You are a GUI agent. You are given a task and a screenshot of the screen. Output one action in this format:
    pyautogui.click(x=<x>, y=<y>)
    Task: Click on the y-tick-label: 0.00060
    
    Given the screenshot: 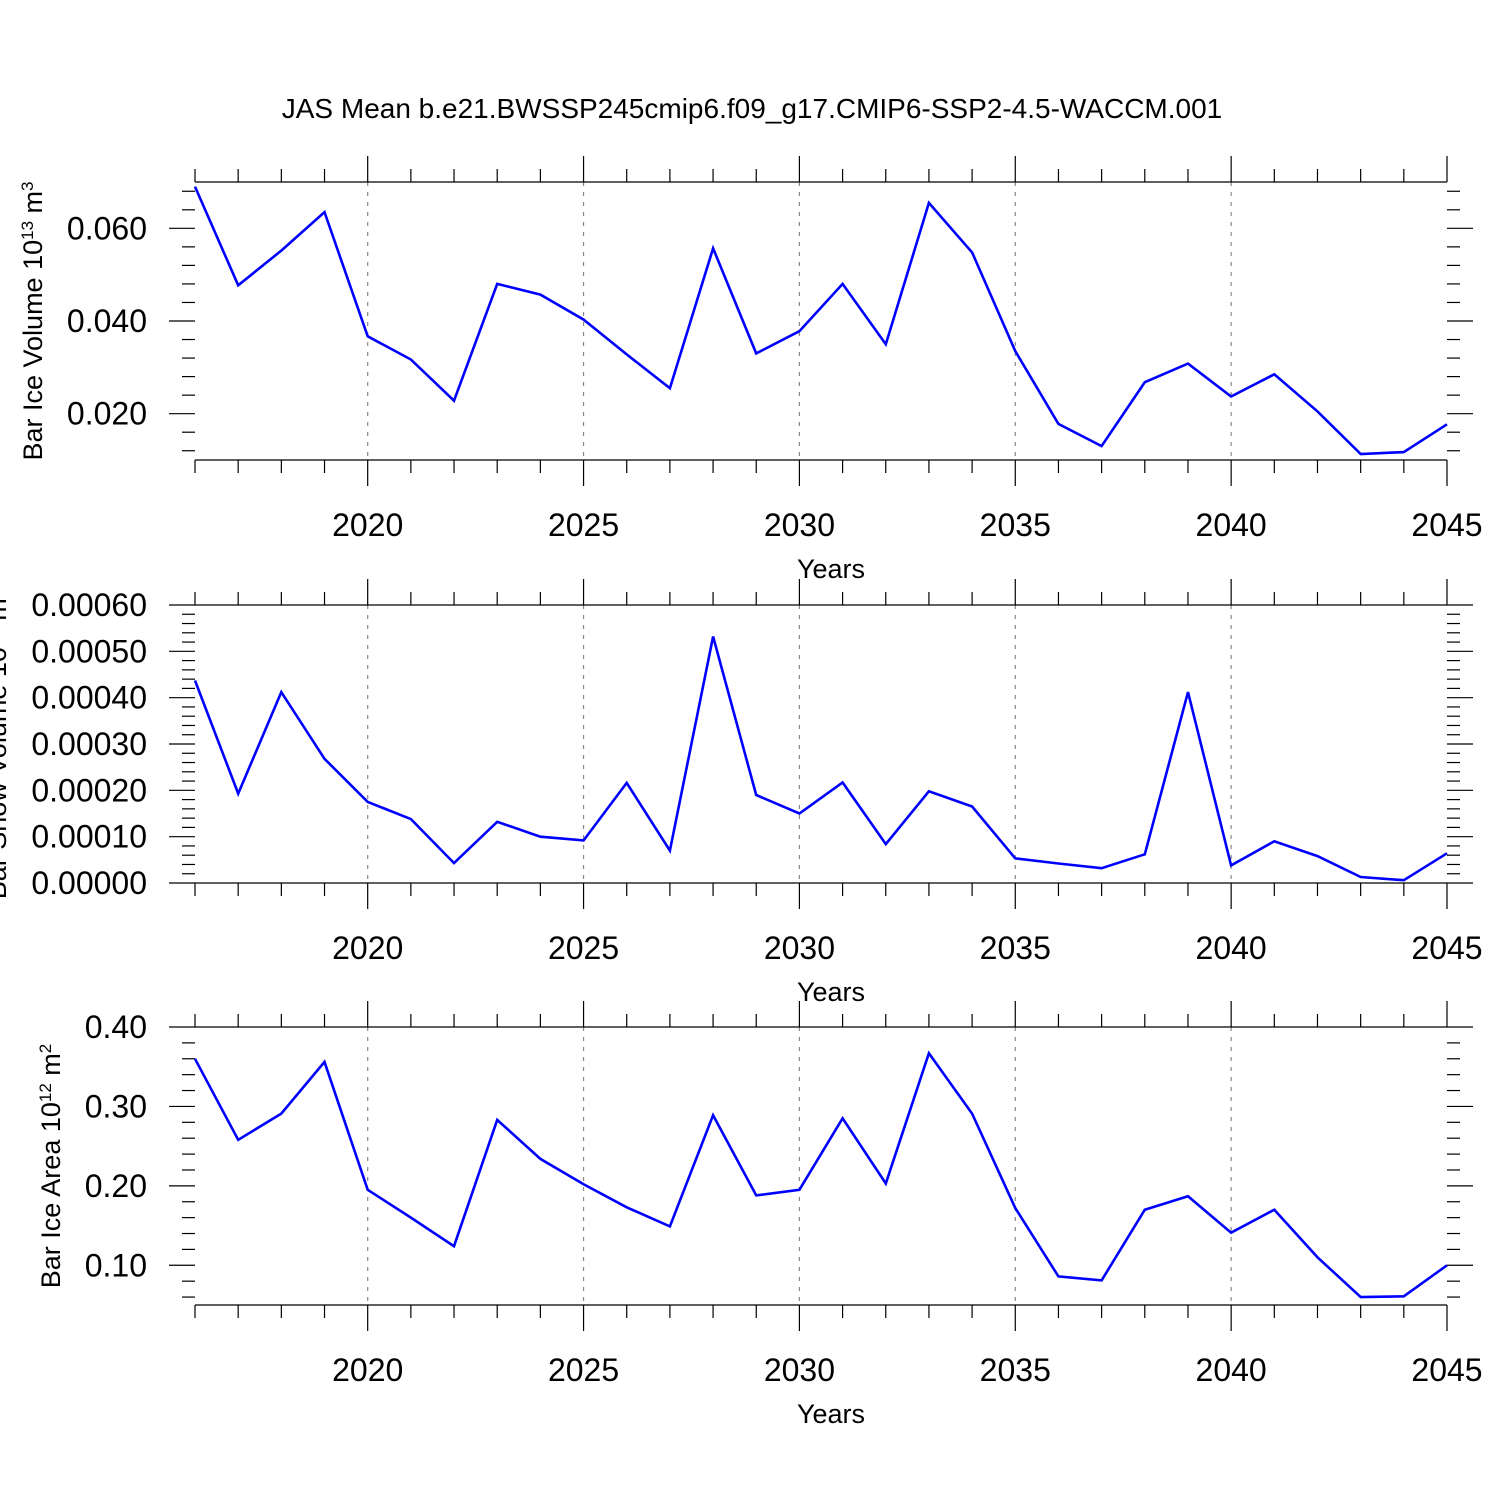 What is the action you would take?
    pyautogui.click(x=89, y=605)
    